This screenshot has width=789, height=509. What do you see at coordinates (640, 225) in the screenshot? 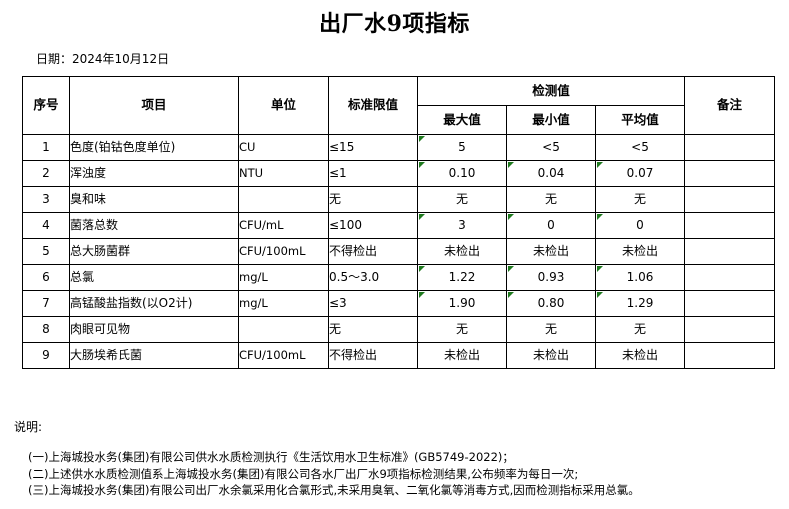
I see `cell-avg-value: 0` at bounding box center [640, 225].